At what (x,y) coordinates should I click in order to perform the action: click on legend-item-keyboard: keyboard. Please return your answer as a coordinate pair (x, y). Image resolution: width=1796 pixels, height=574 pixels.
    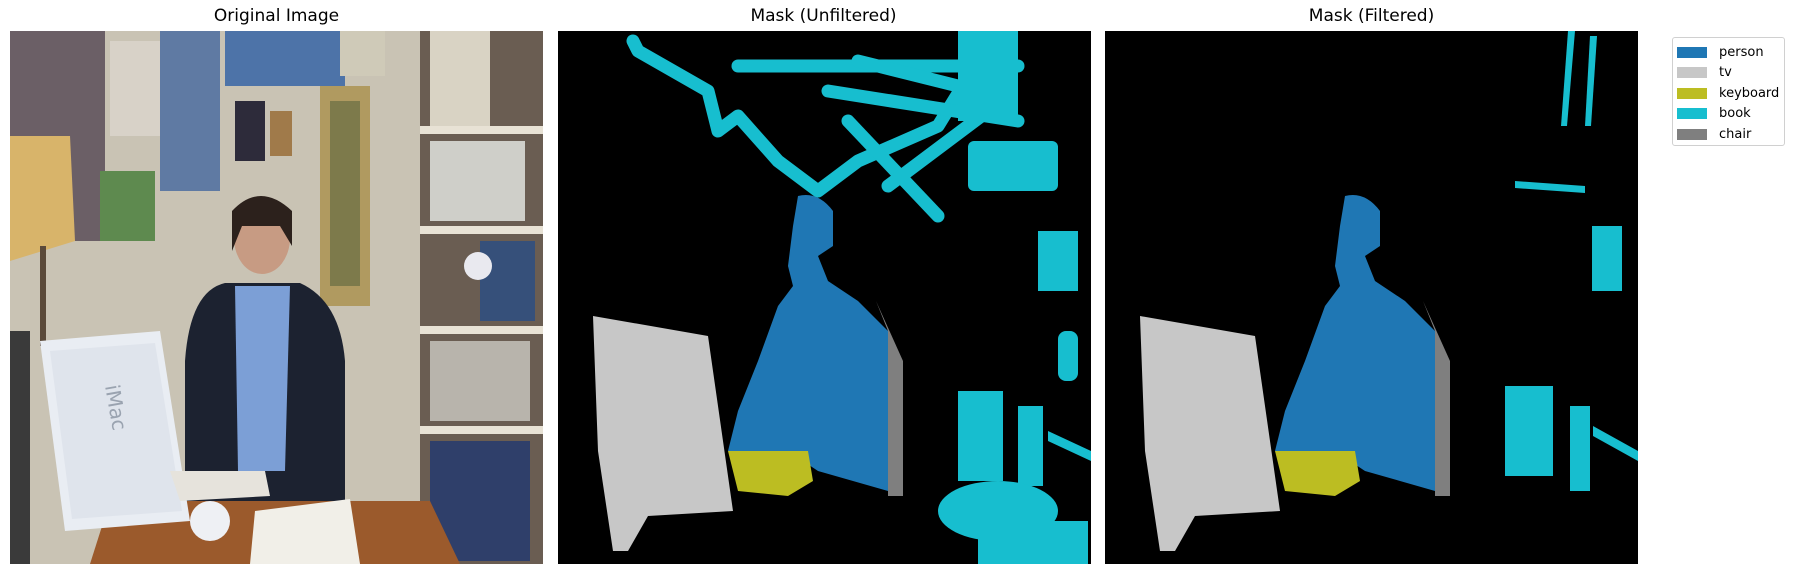
    Looking at the image, I should click on (1728, 93).